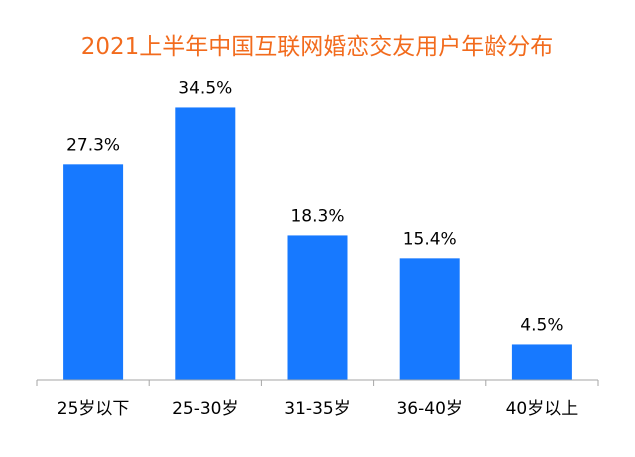  What do you see at coordinates (429, 409) in the screenshot?
I see `category-label: 36-40岁` at bounding box center [429, 409].